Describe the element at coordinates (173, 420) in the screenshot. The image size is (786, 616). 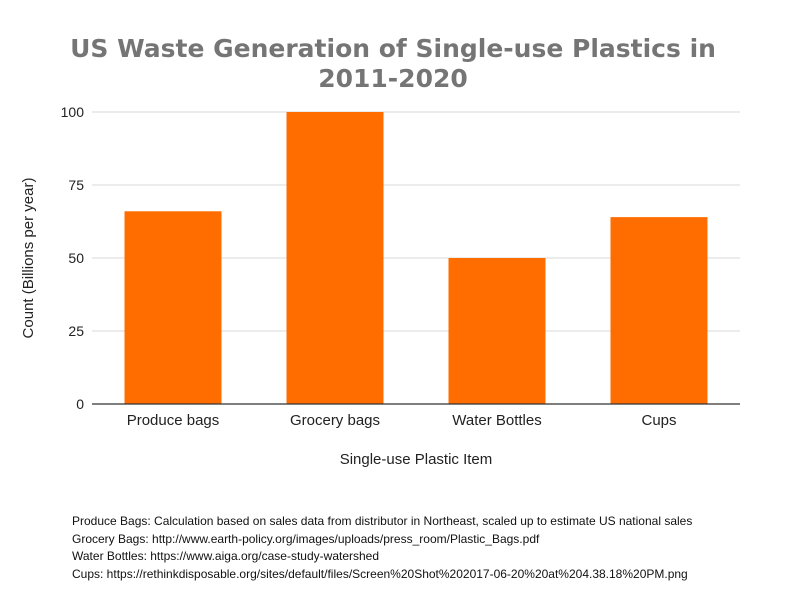
I see `x-tick-label: Produce bags` at that location.